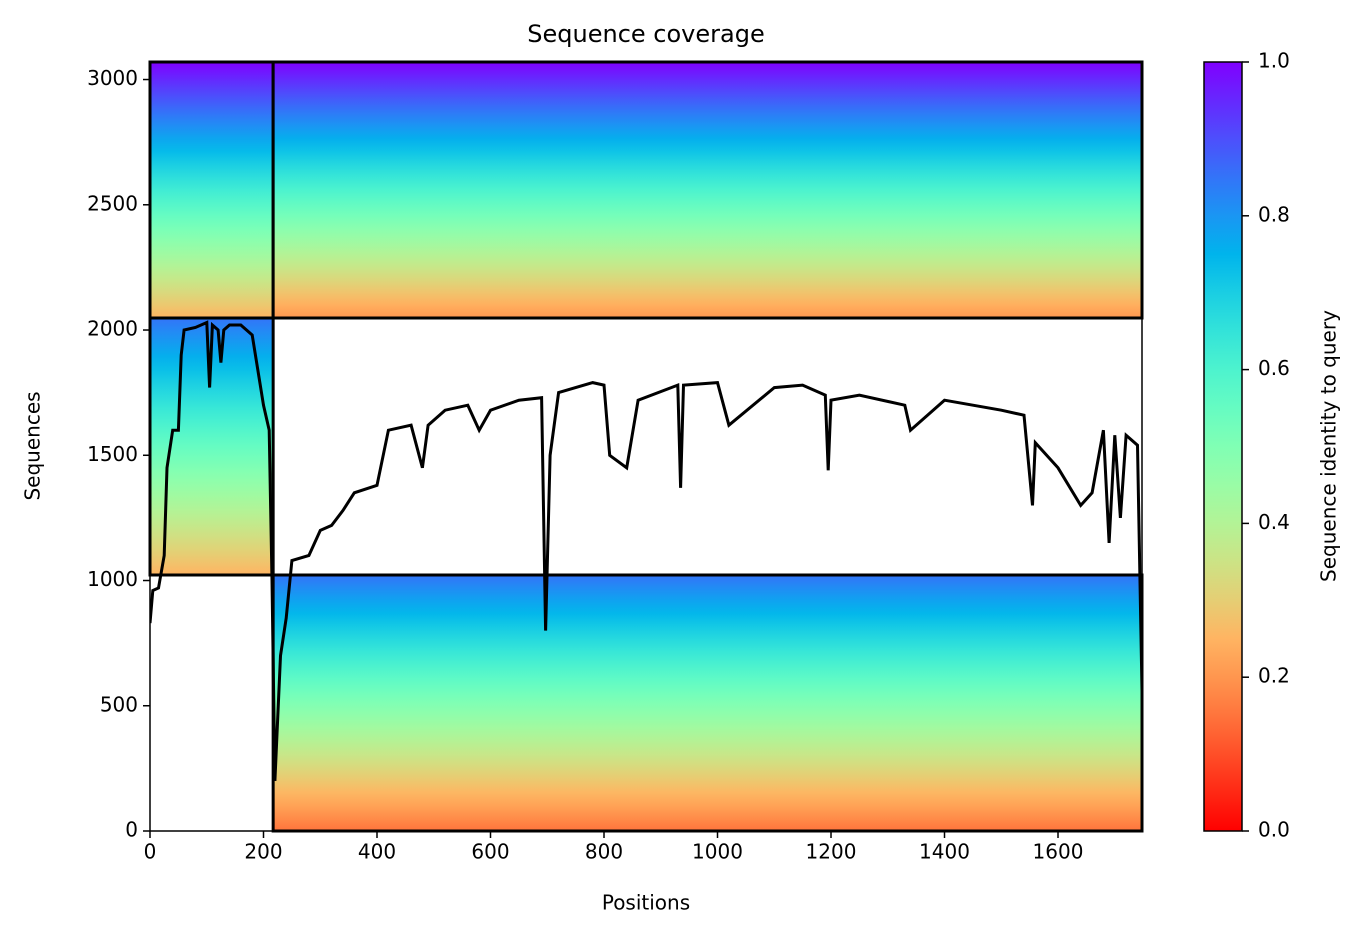 The width and height of the screenshot is (1364, 939). Describe the element at coordinates (33, 445) in the screenshot. I see `y-axis-label: Sequences` at that location.